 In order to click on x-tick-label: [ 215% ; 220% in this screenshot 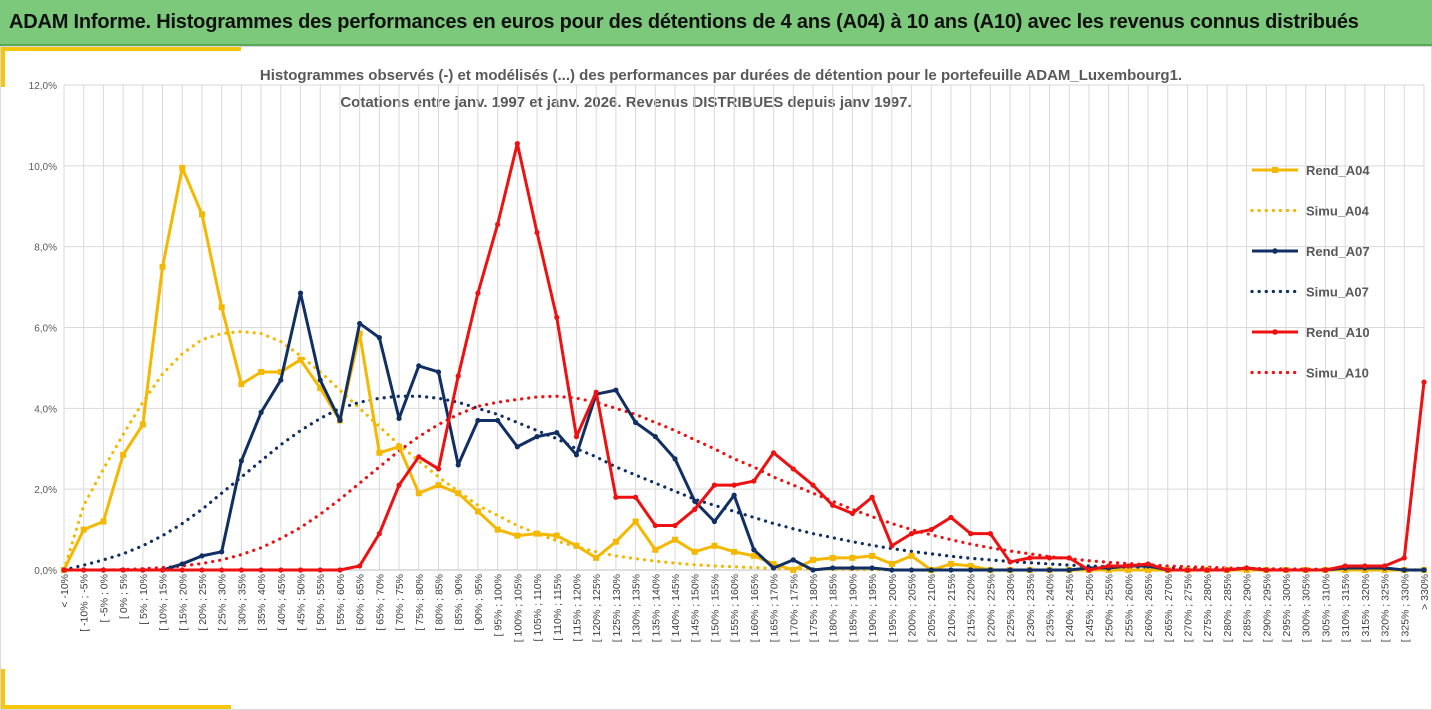, I will do `click(972, 608)`.